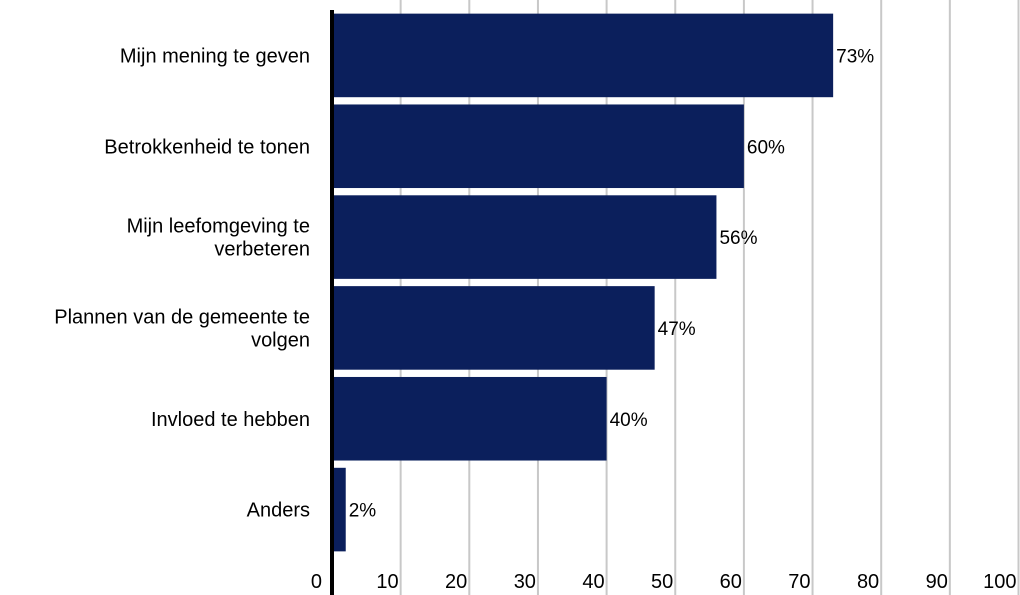  I want to click on x-tick-label: 20, so click(456, 582).